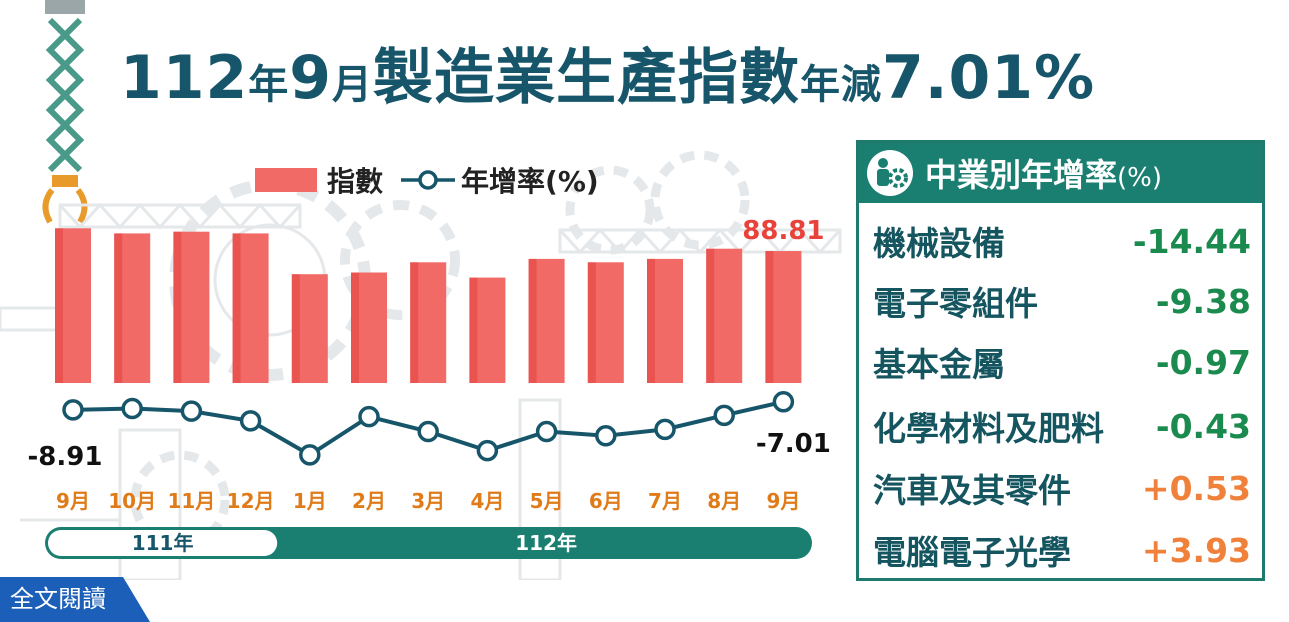 The height and width of the screenshot is (622, 1289). I want to click on industry-row: 化學材料及肥料 -0.43, so click(1062, 426).